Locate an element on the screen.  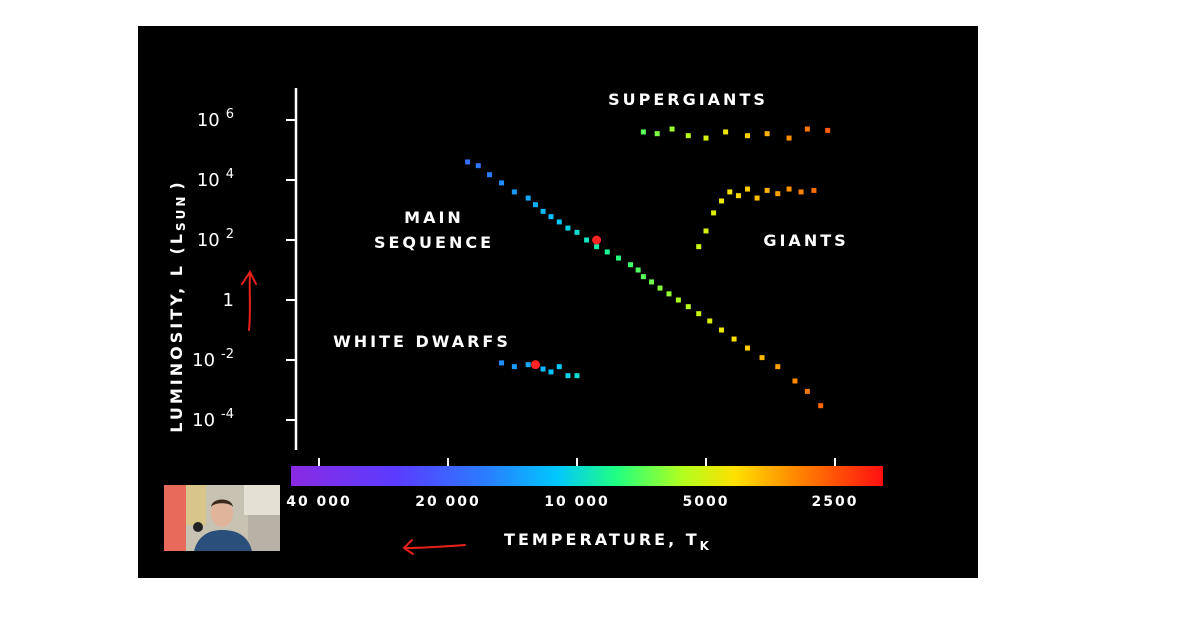
x-tick-label: 5000 is located at coordinates (706, 502).